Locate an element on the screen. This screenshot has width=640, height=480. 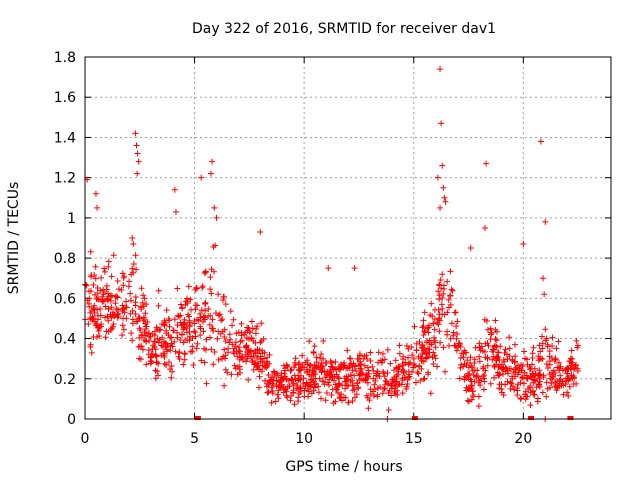
y-tick-label: 1.6 is located at coordinates (65, 98).